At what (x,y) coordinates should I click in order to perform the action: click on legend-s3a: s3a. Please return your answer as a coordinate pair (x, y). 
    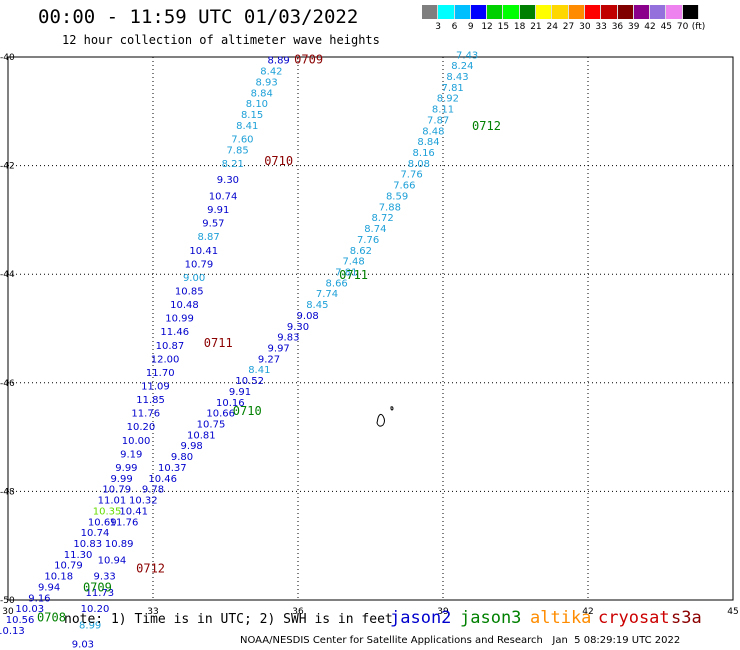
    Looking at the image, I should click on (686, 618).